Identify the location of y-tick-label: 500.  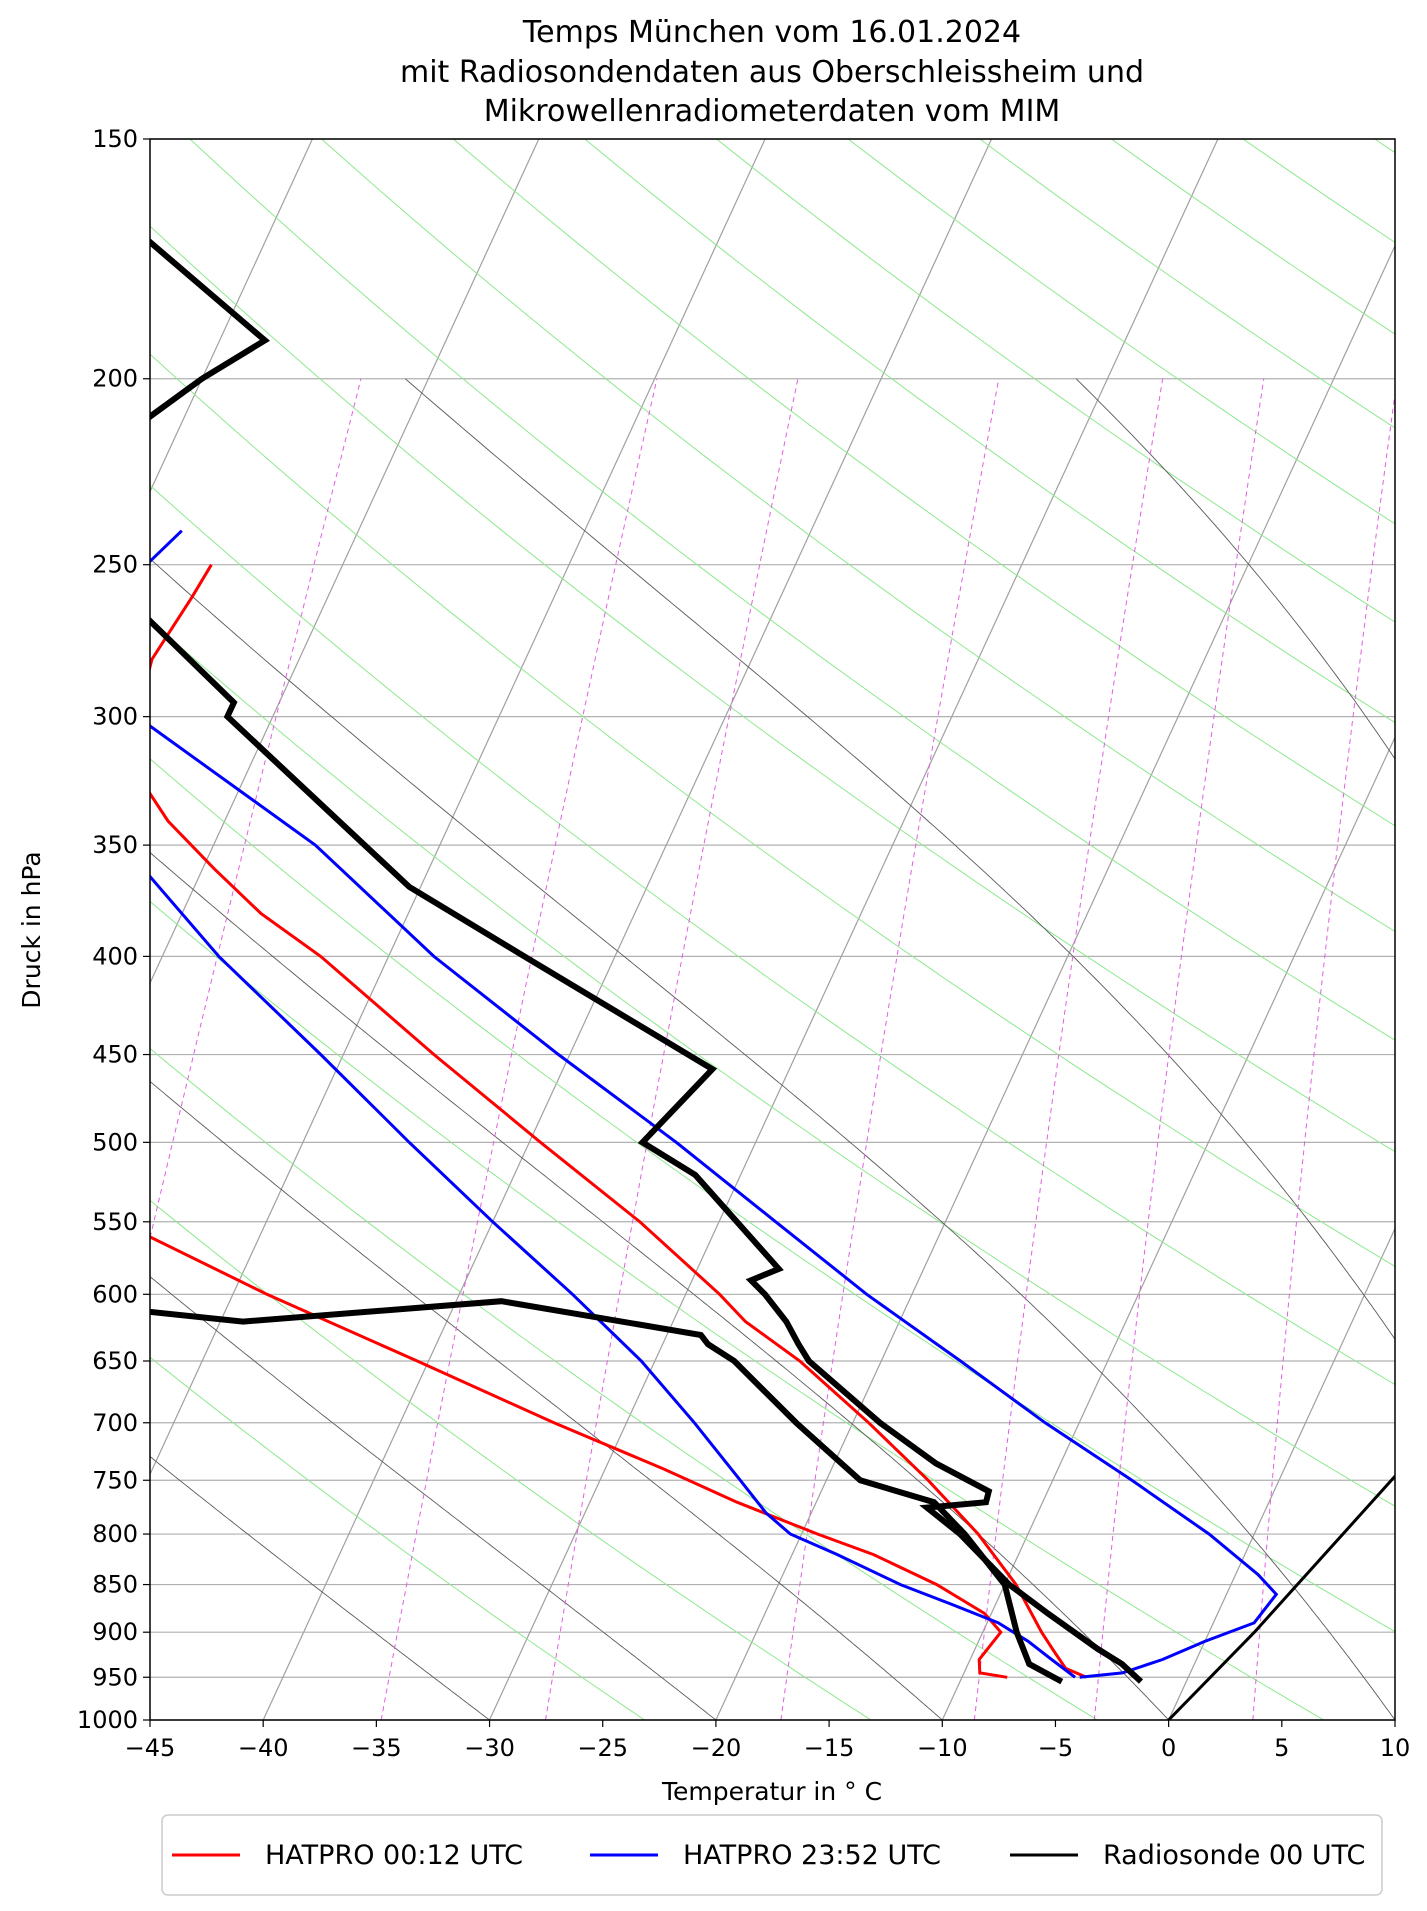
(115, 1142).